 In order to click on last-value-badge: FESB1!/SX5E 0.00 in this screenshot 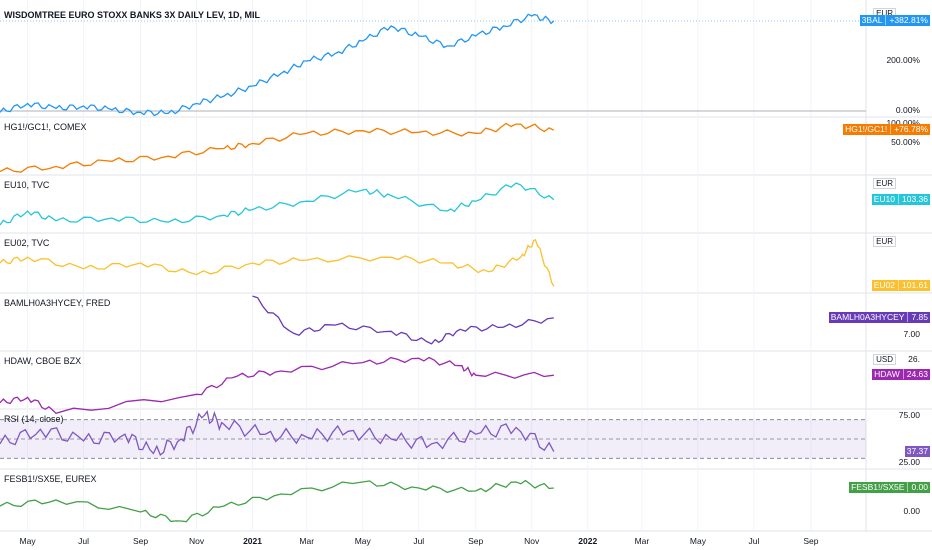, I will do `click(889, 487)`.